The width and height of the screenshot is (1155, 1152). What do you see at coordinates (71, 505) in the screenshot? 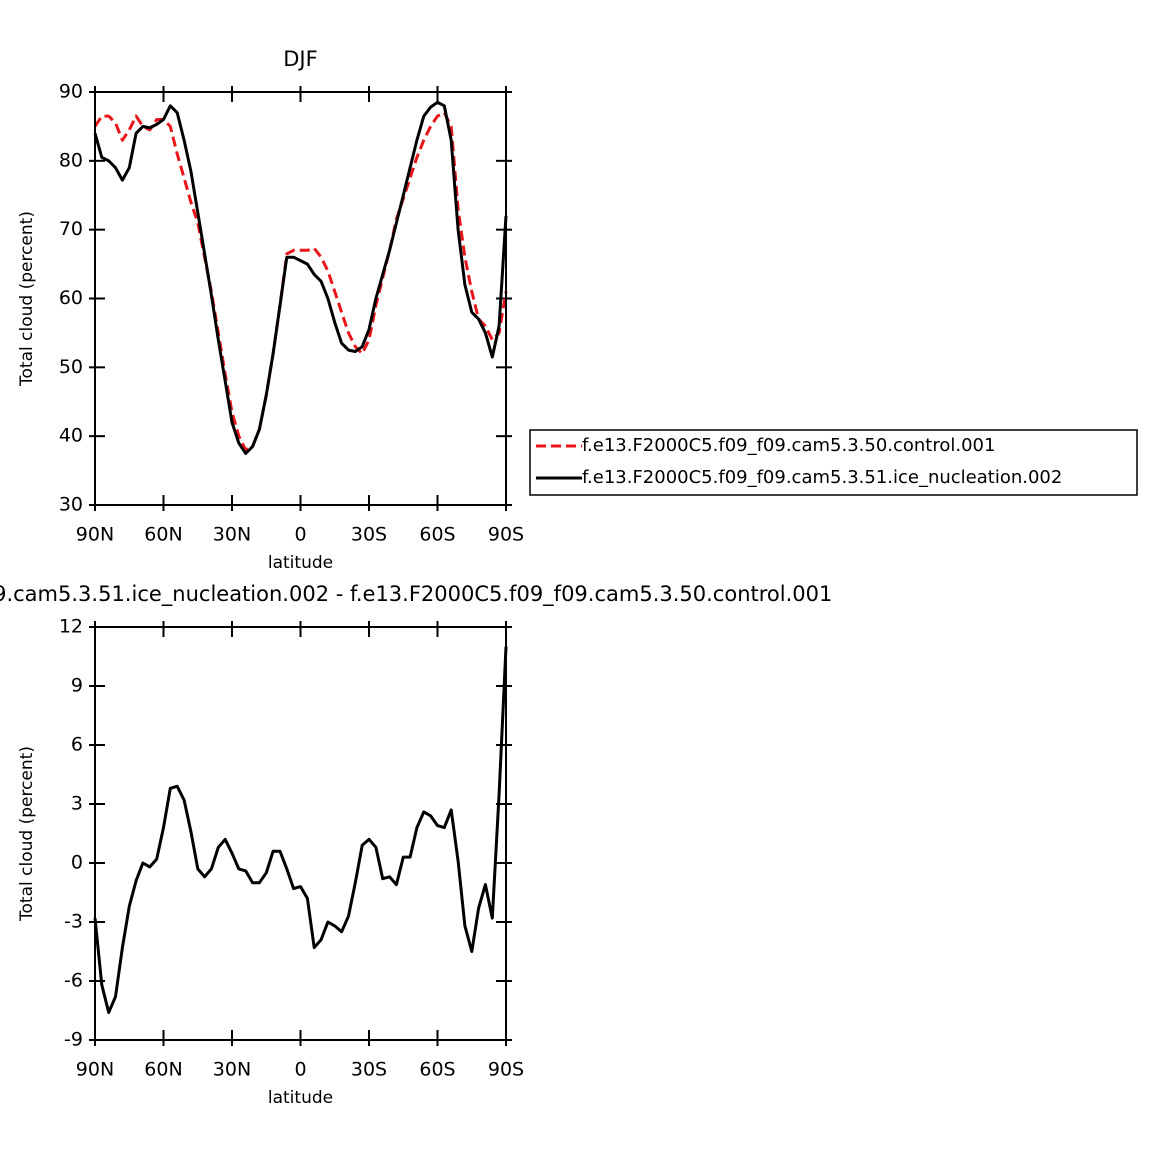
I see `y-tick-label: 30` at bounding box center [71, 505].